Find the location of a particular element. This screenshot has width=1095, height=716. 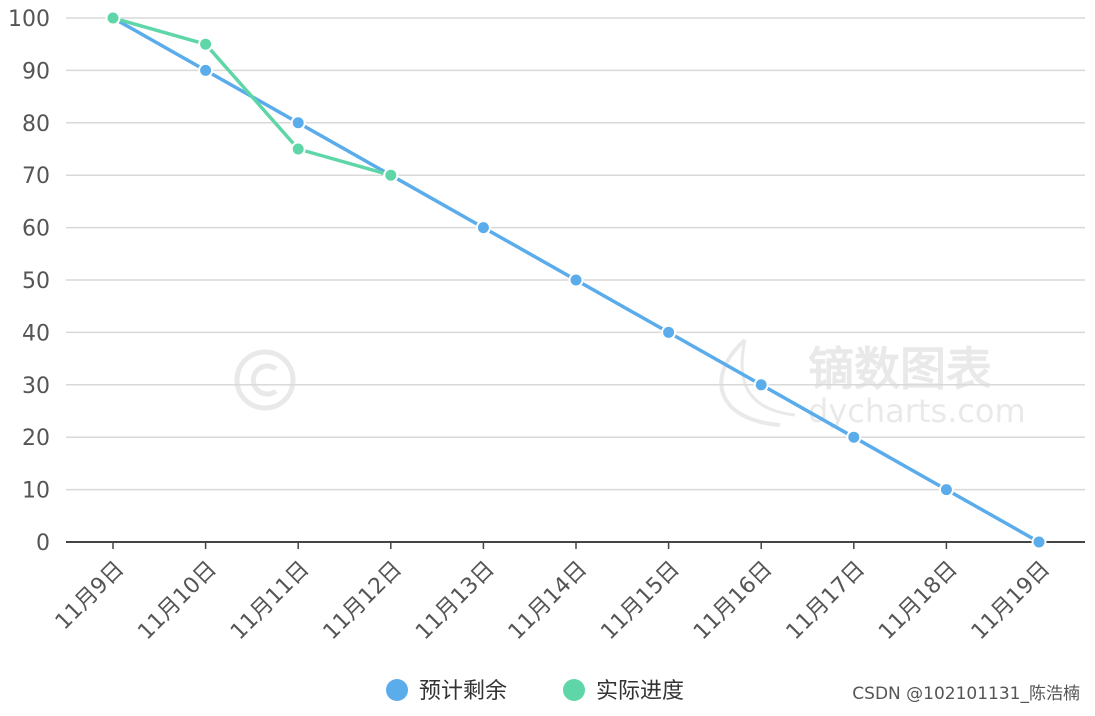

y-tick-label: 100 is located at coordinates (29, 19).